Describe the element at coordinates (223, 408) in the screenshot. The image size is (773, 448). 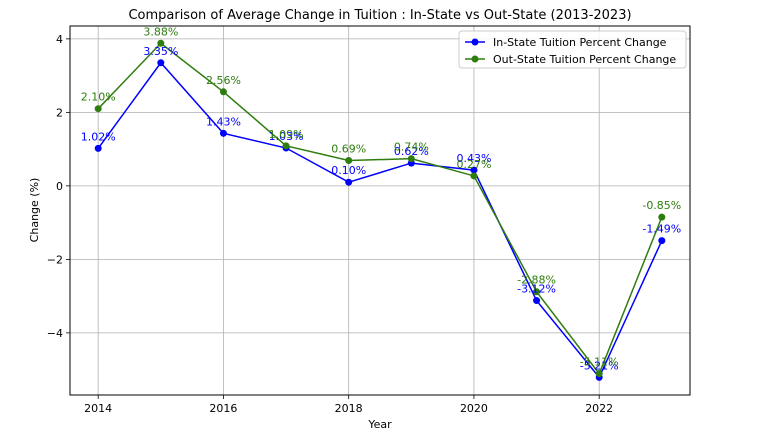
I see `x-tick-label: 2016` at that location.